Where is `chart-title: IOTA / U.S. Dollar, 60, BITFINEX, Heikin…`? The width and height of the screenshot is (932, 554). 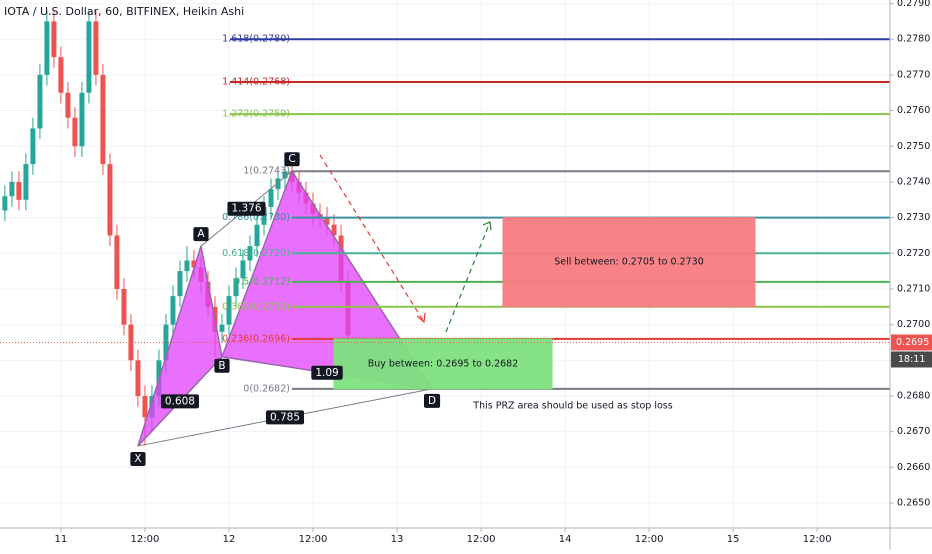
chart-title: IOTA / U.S. Dollar, 60, BITFINEX, Heikin… is located at coordinates (124, 11).